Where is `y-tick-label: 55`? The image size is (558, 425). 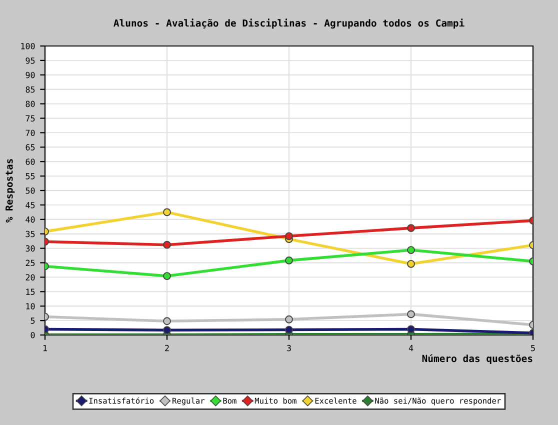 y-tick-label: 55 is located at coordinates (30, 176).